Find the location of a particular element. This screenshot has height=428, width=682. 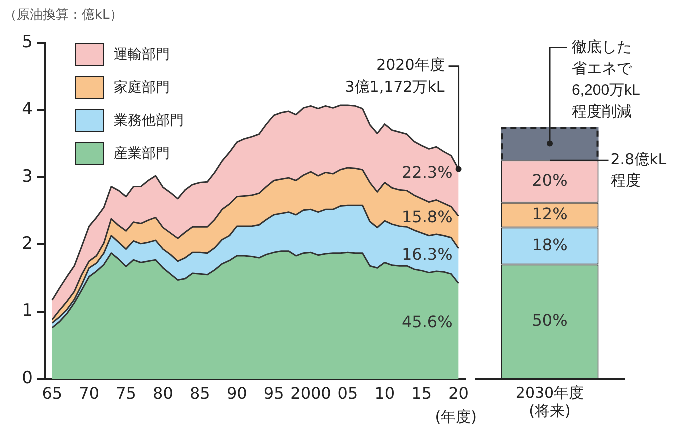

annotation: 15.8% is located at coordinates (427, 217).